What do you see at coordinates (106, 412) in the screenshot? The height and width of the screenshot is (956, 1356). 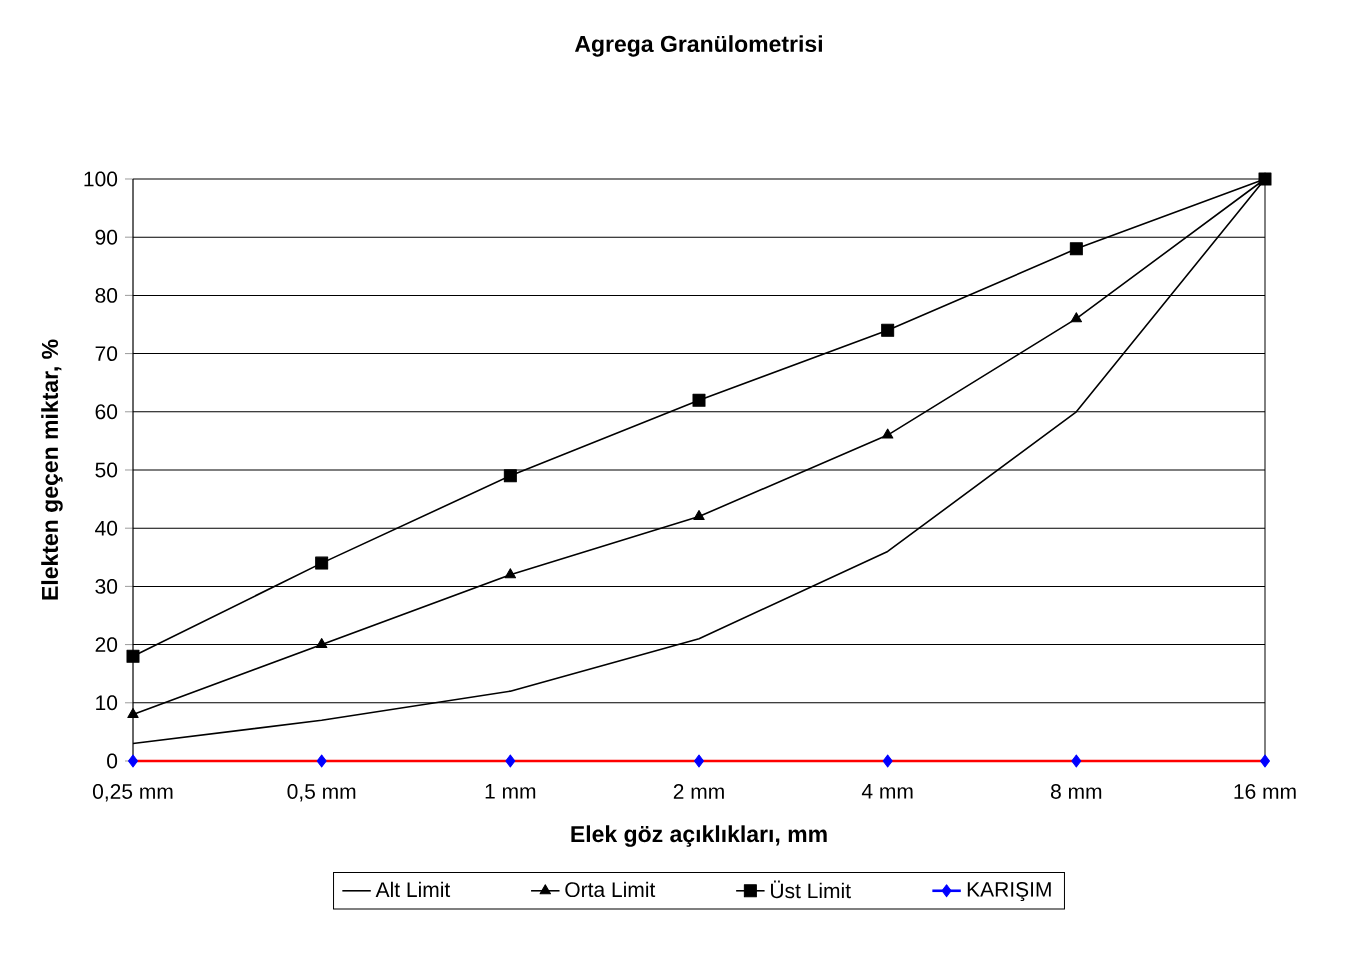 I see `y-tick-label: 60` at bounding box center [106, 412].